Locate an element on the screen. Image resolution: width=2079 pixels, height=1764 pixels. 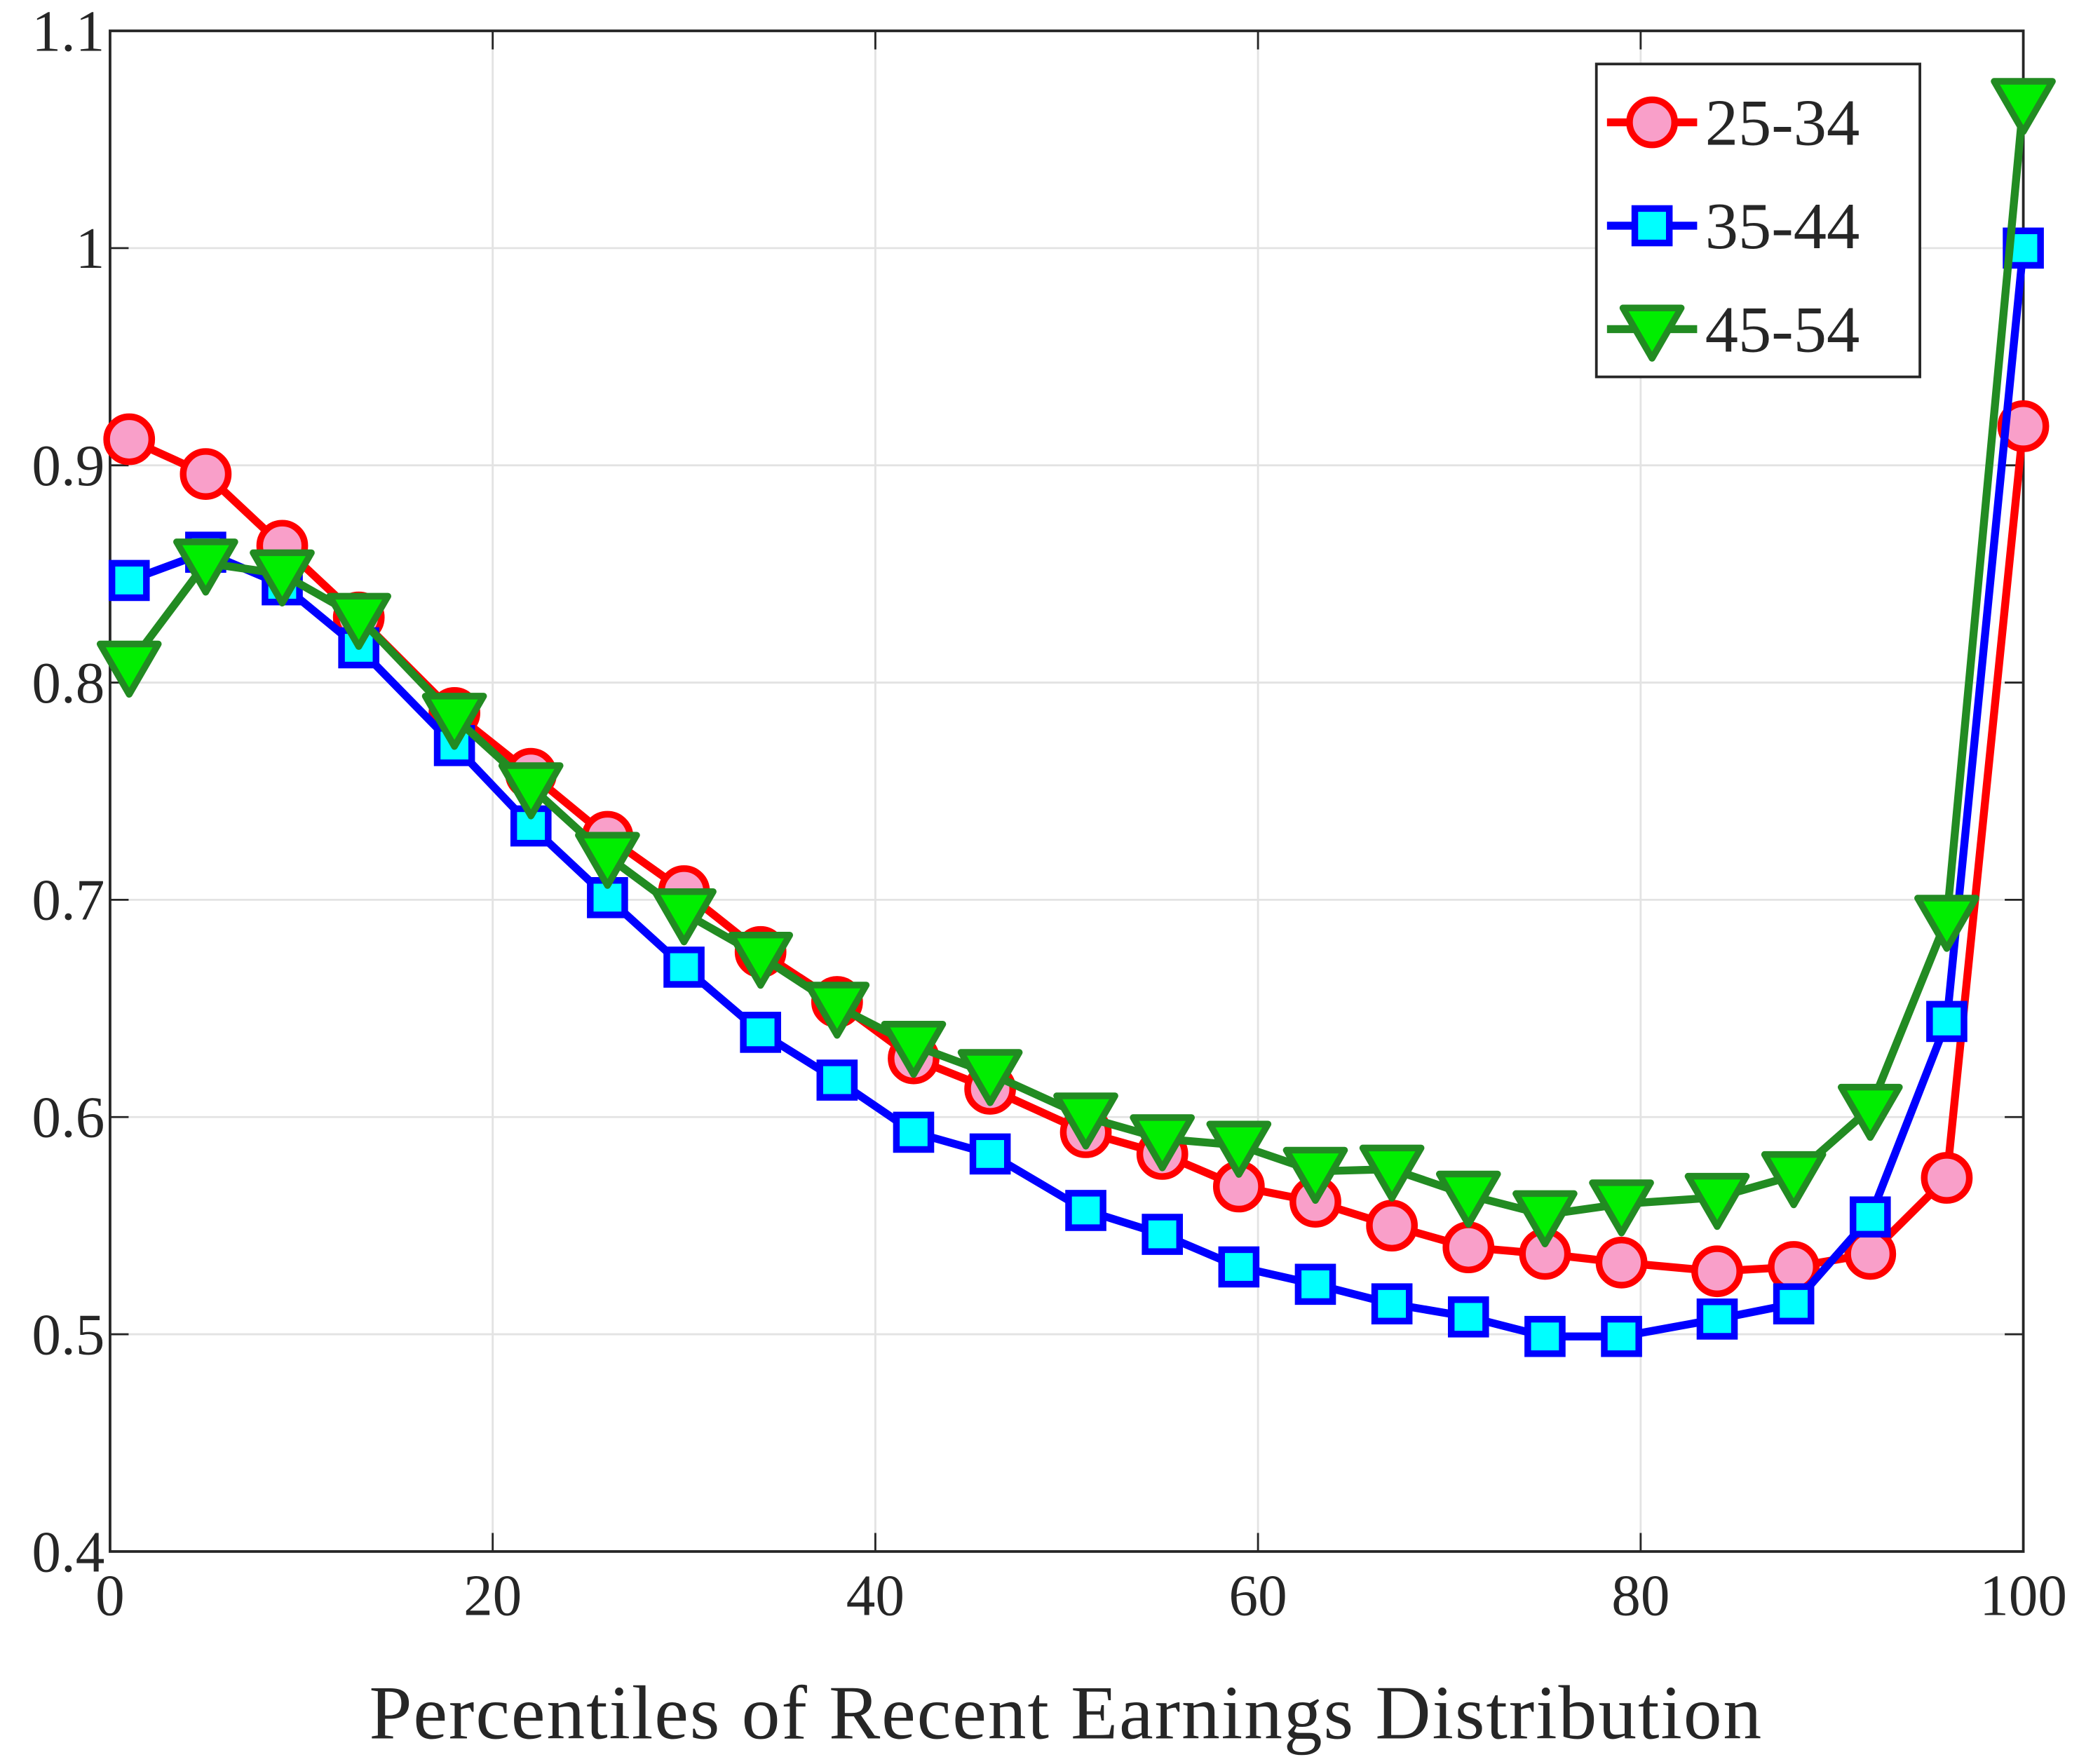
legend: 25-34 35-44 45-54 is located at coordinates (1757, 220).